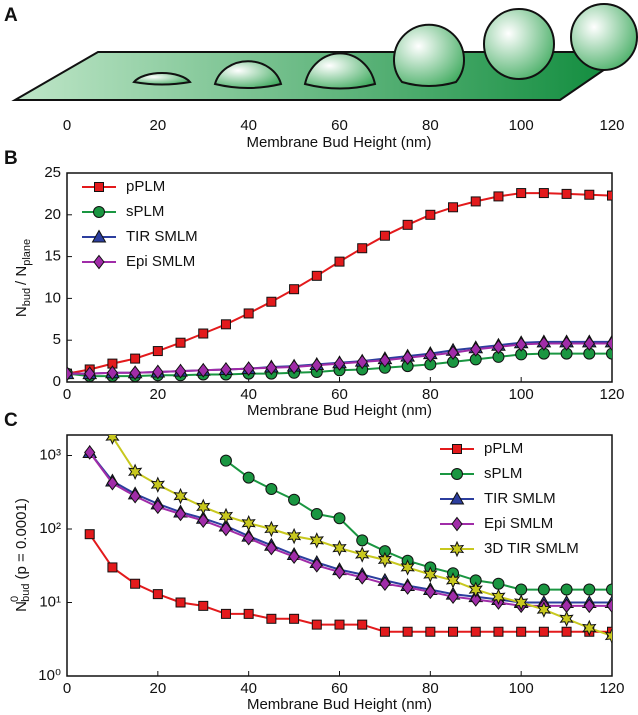 The height and width of the screenshot is (715, 638). I want to click on panel-label: B, so click(11, 158).